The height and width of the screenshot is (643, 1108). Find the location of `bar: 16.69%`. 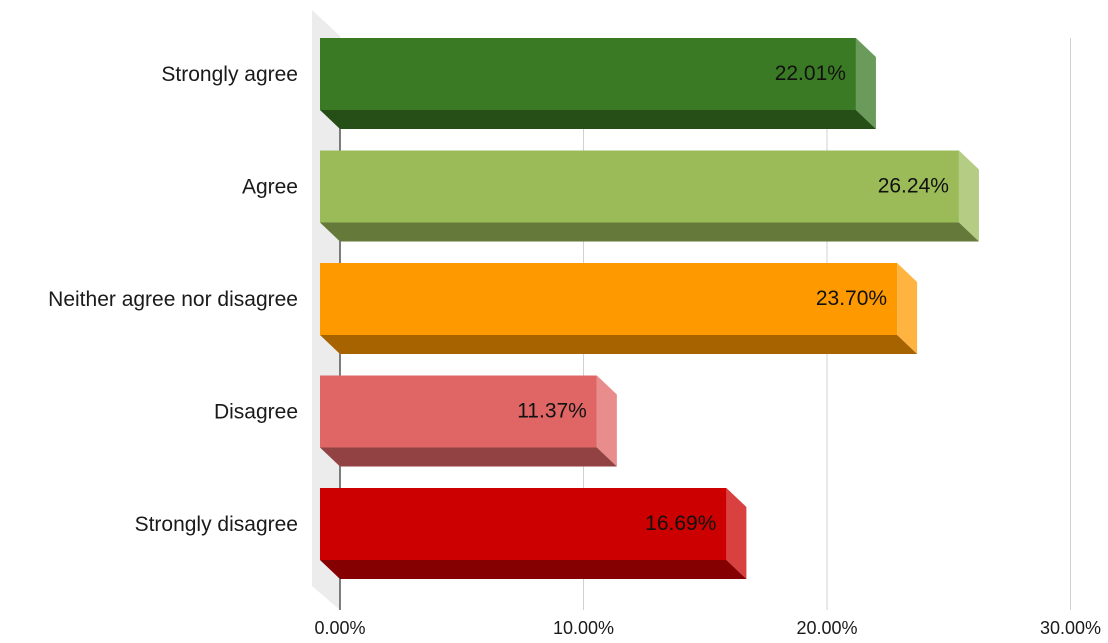

bar: 16.69% is located at coordinates (533, 533).